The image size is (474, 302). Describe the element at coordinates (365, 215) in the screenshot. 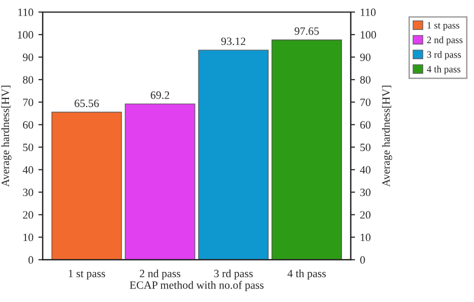

I see `y2-tick-label: 20` at that location.